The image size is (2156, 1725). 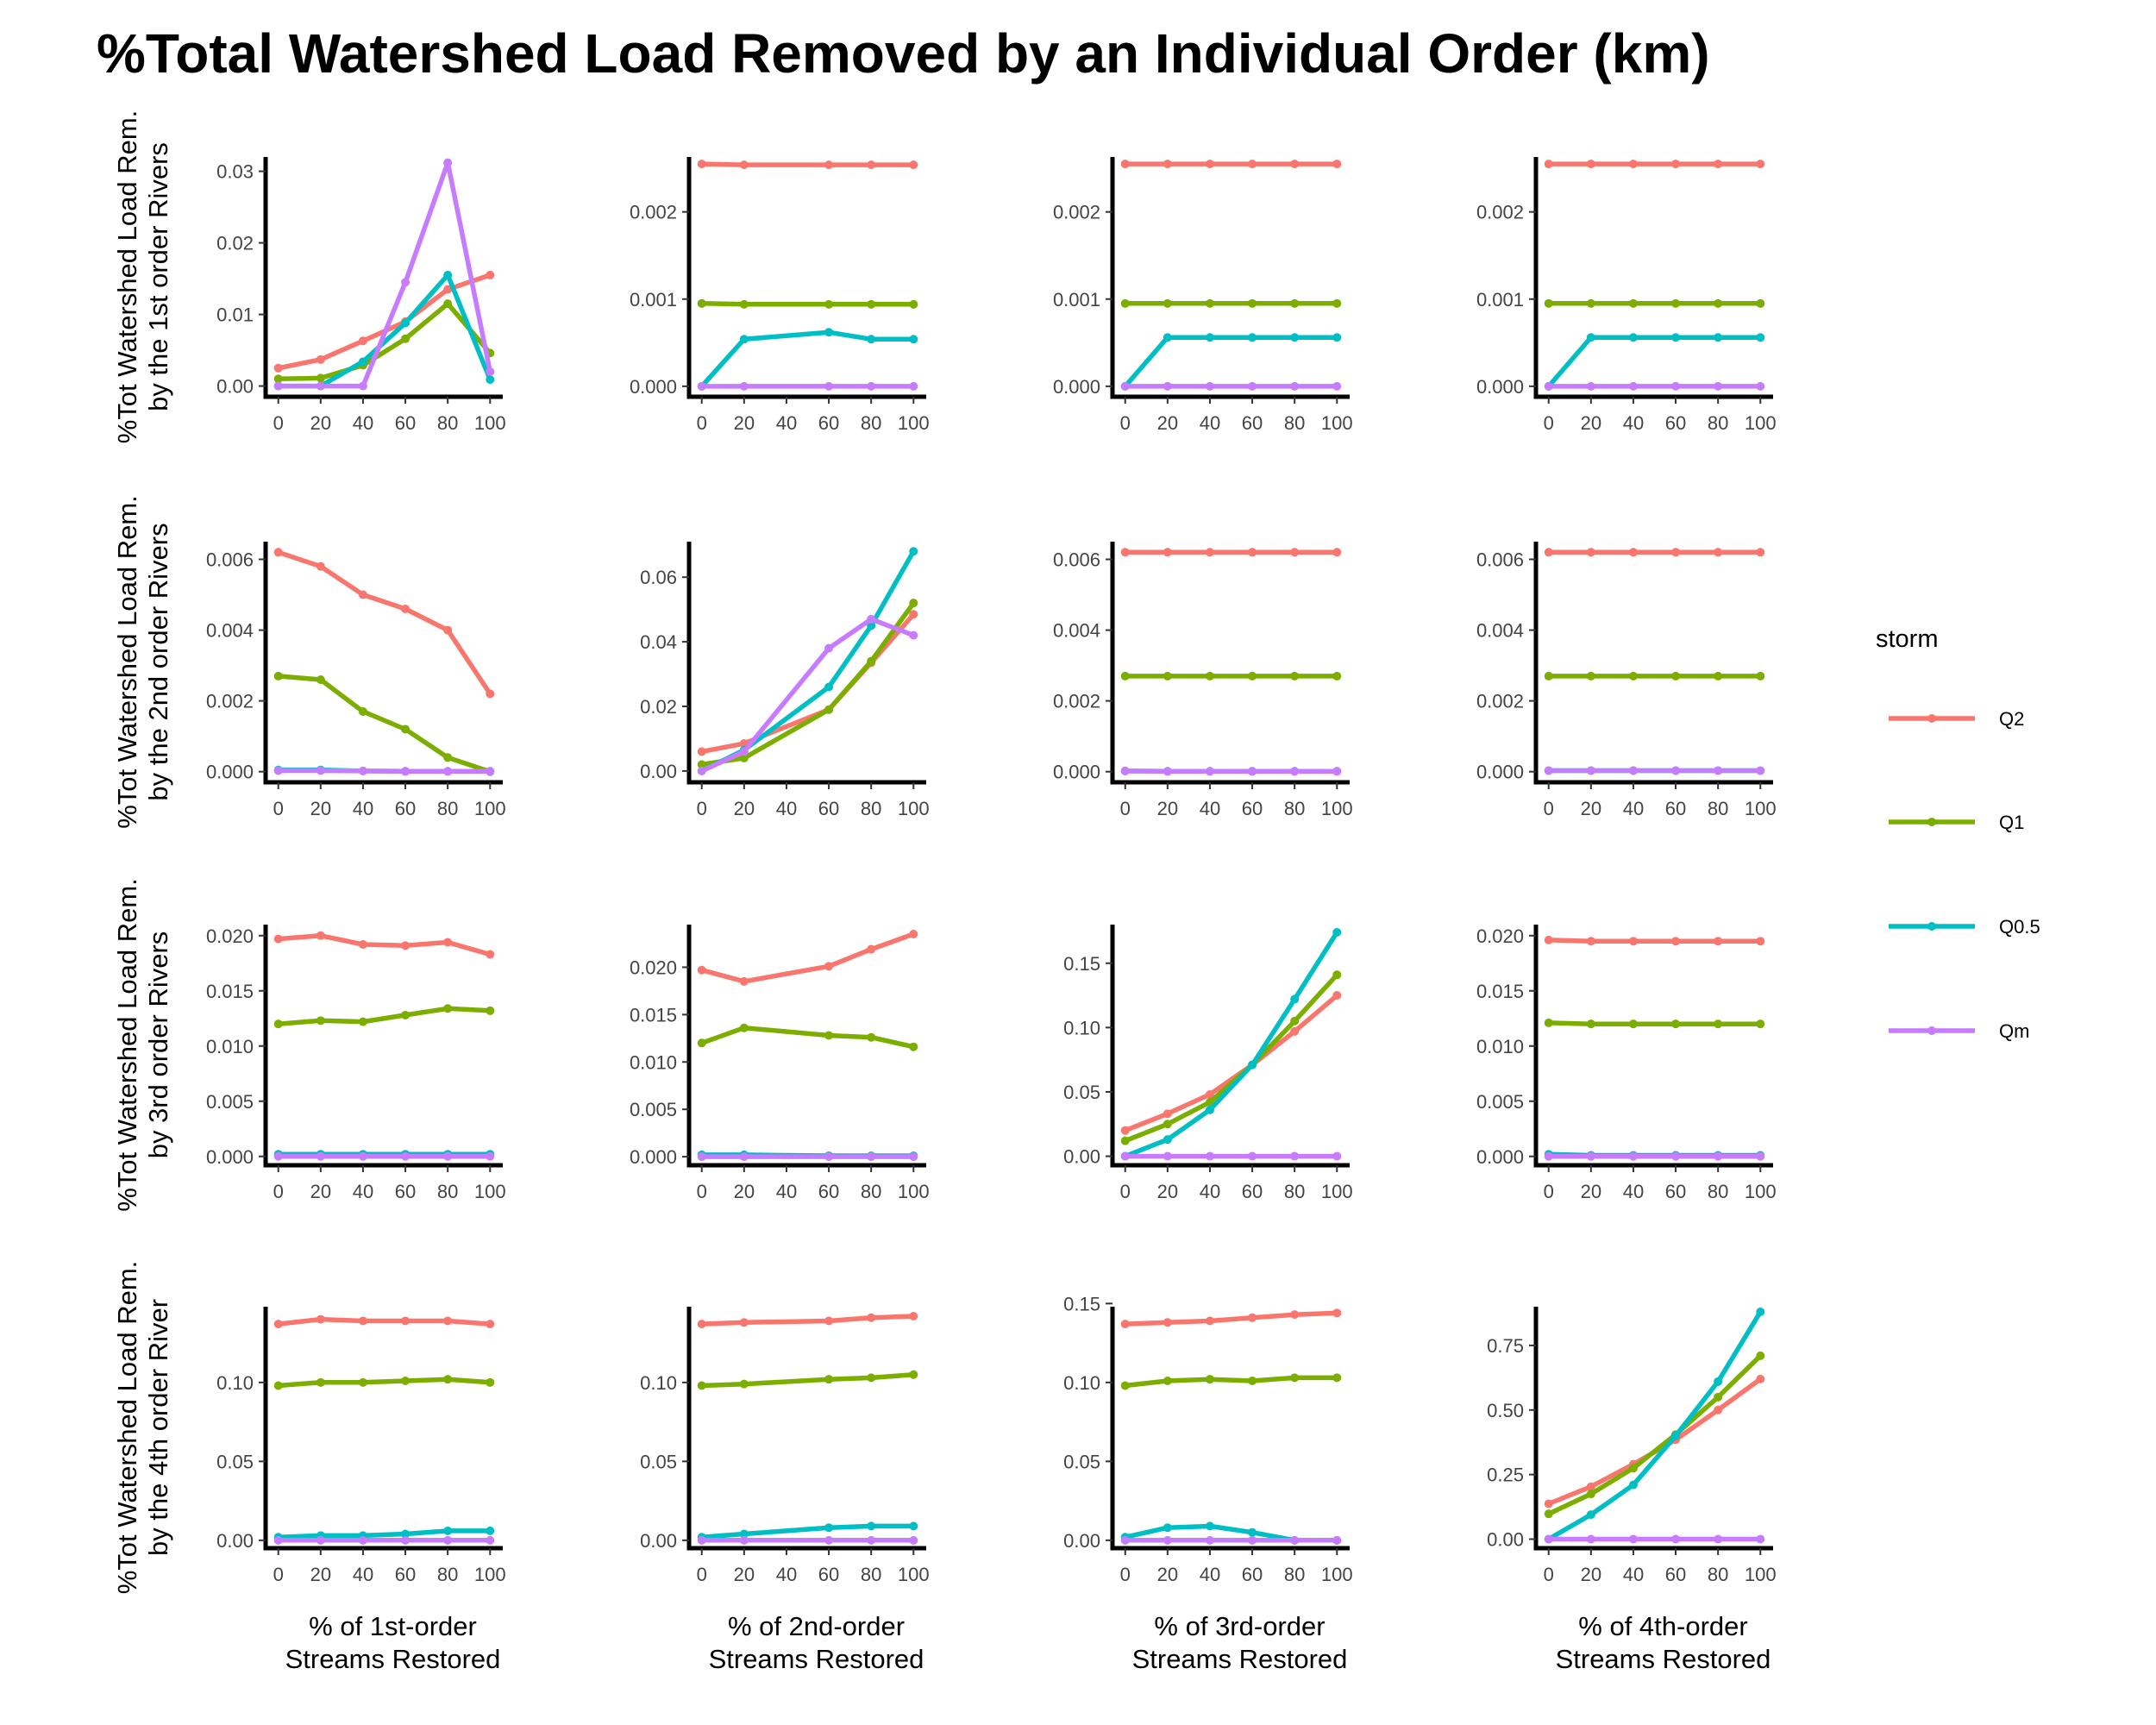 What do you see at coordinates (2011, 719) in the screenshot?
I see `legend-label: Q2` at bounding box center [2011, 719].